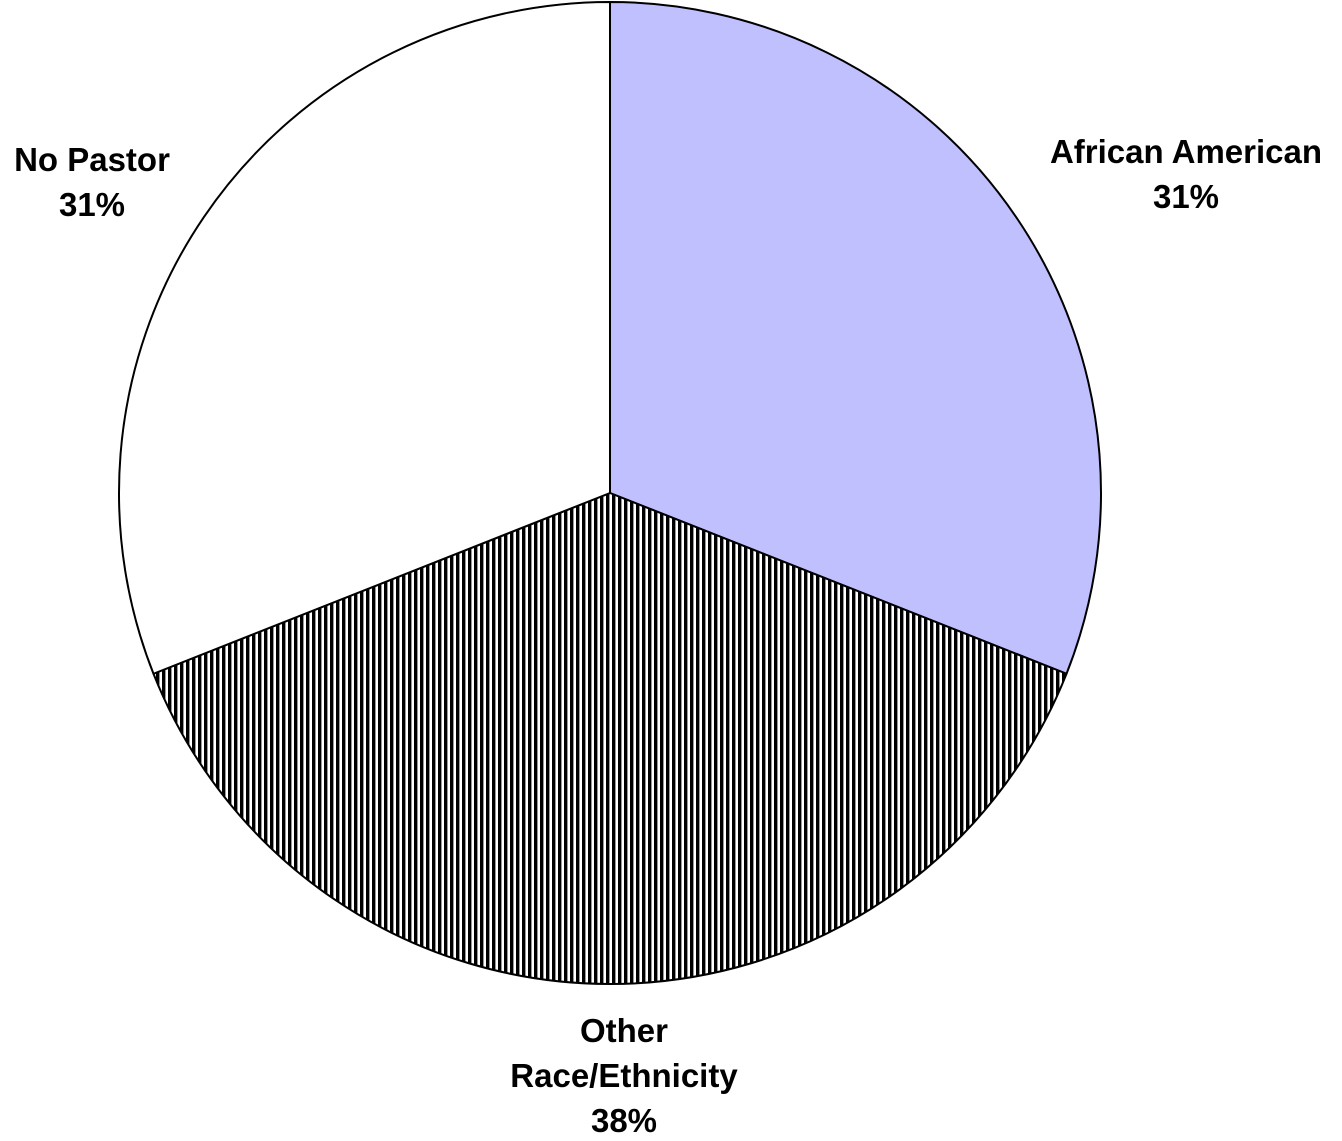 This screenshot has width=1342, height=1141. Describe the element at coordinates (1186, 196) in the screenshot. I see `slice-percent-african-american: 31%` at that location.